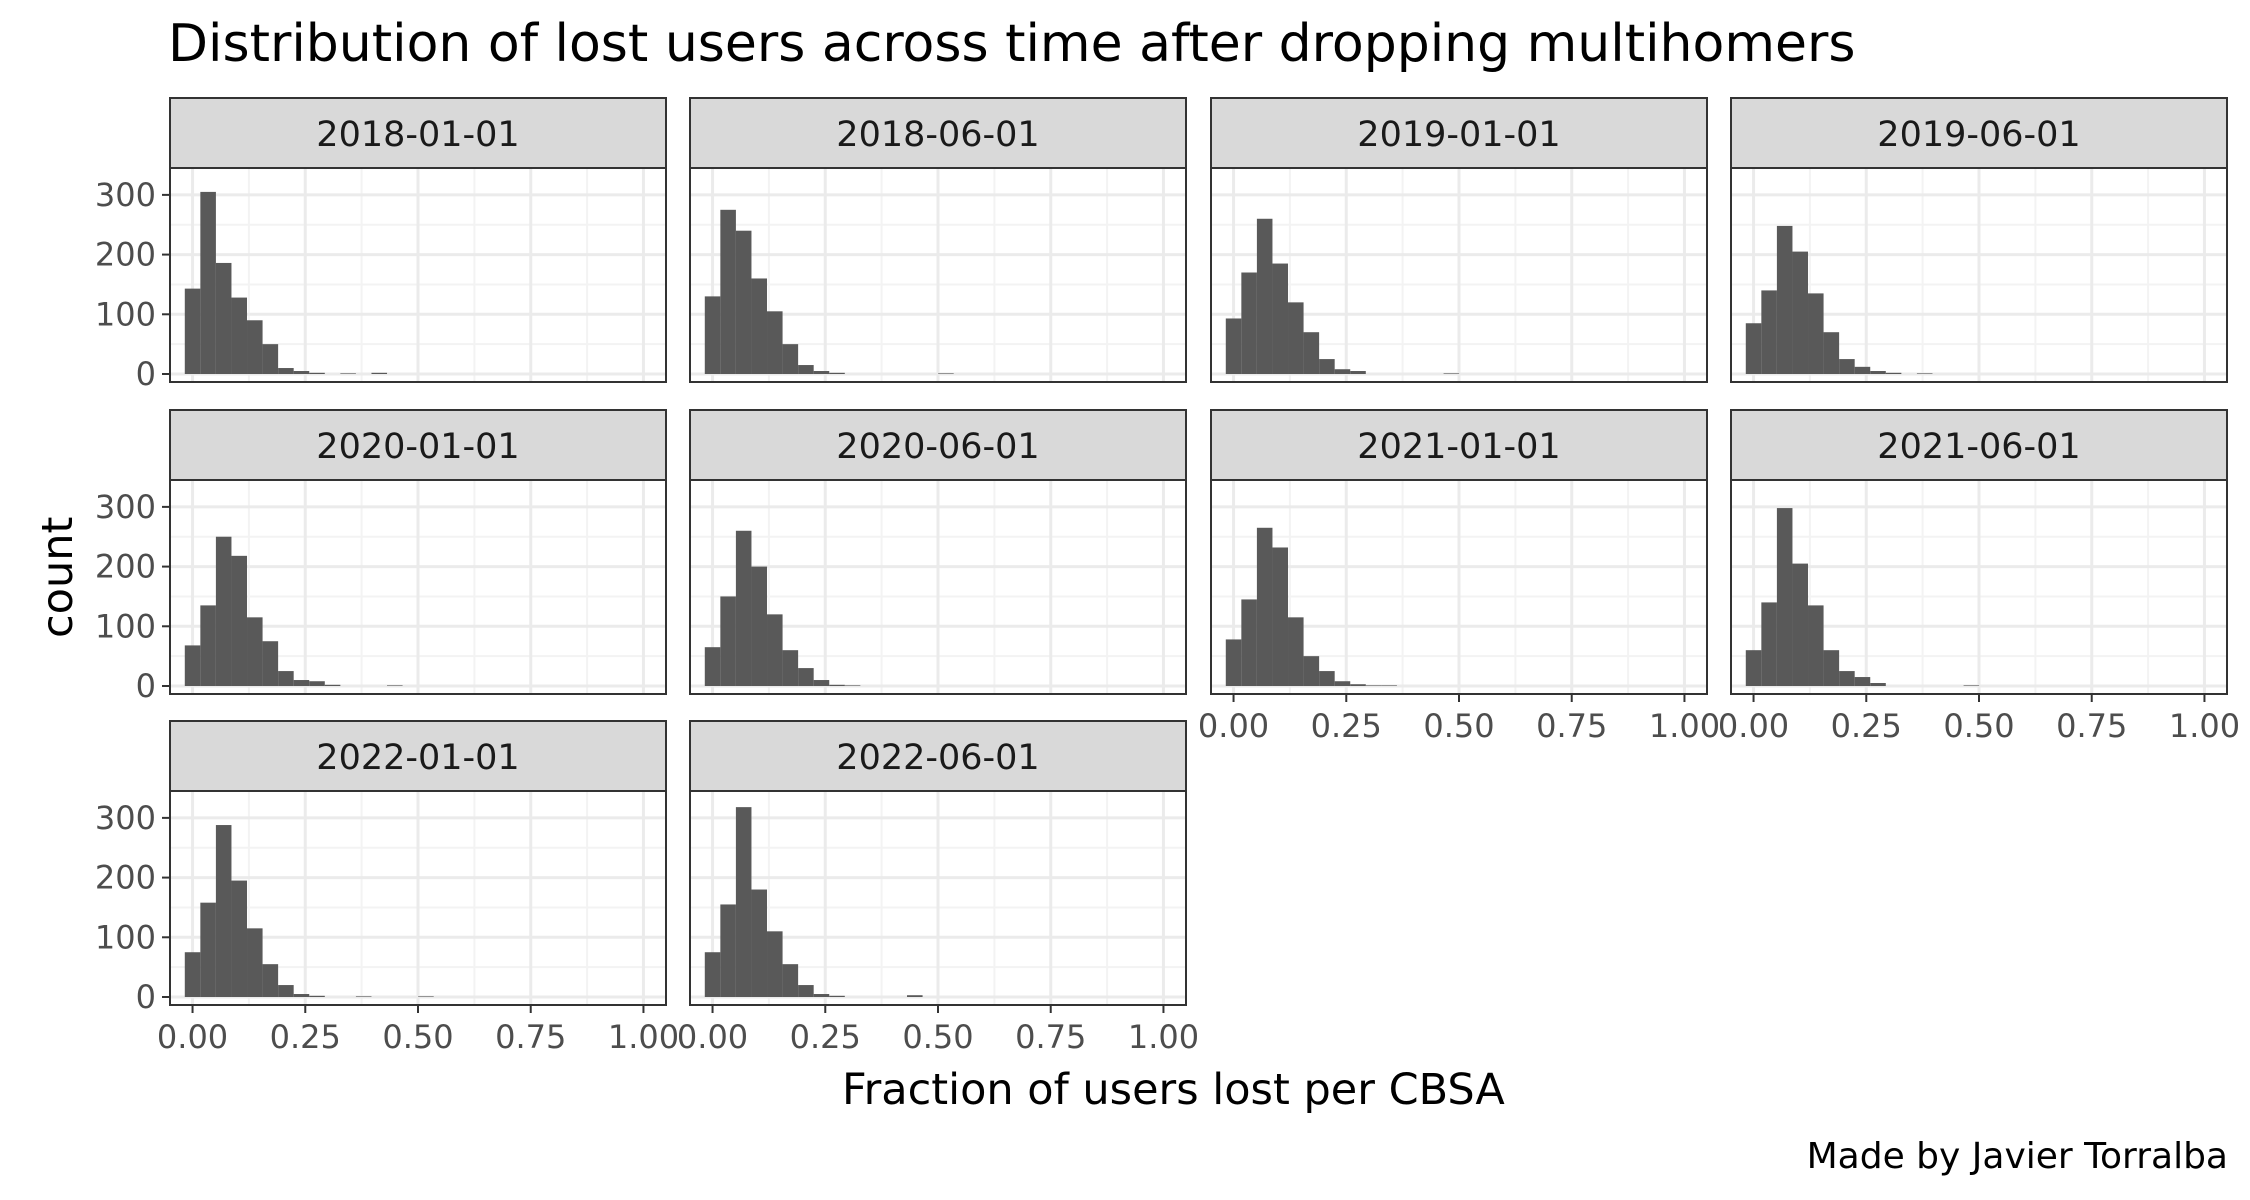 The width and height of the screenshot is (2250, 1200). What do you see at coordinates (937, 447) in the screenshot?
I see `facet-strip-label: 2020-06-01` at bounding box center [937, 447].